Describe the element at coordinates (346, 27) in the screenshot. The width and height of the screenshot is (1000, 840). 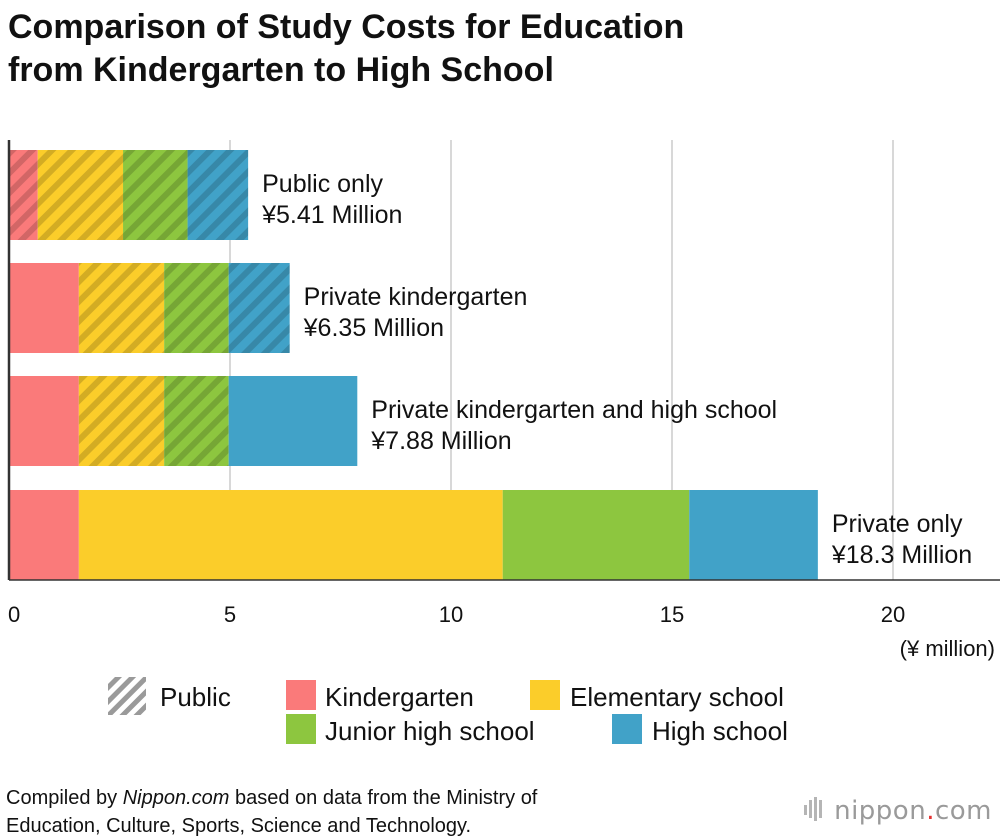
I see `chart-title-line-1: Comparison of Study Costs for Education` at that location.